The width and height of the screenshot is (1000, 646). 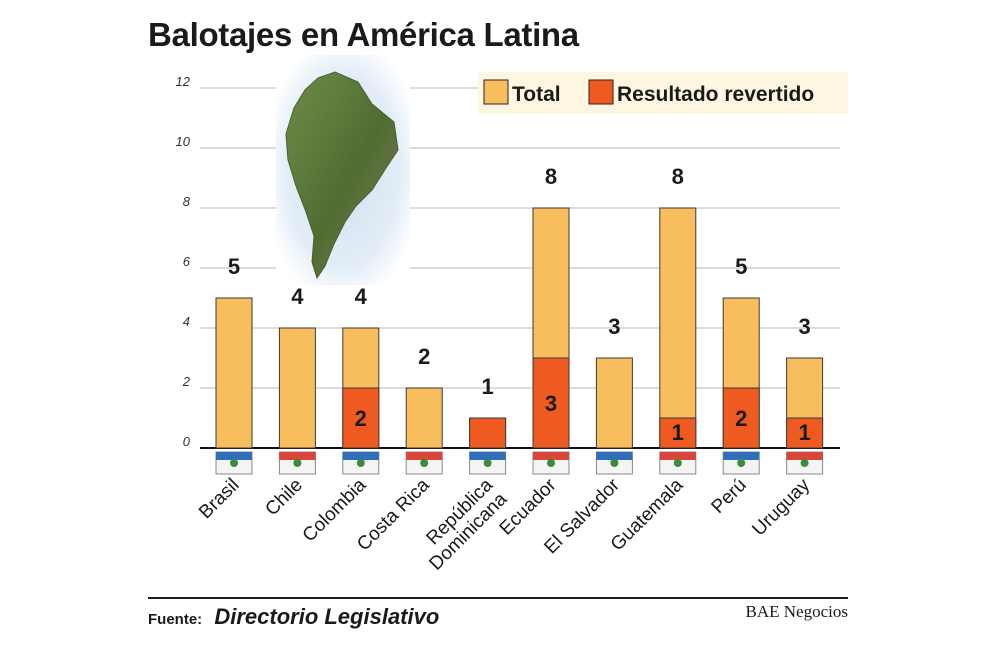 I want to click on legend: Total Resultado revertido, so click(x=663, y=93).